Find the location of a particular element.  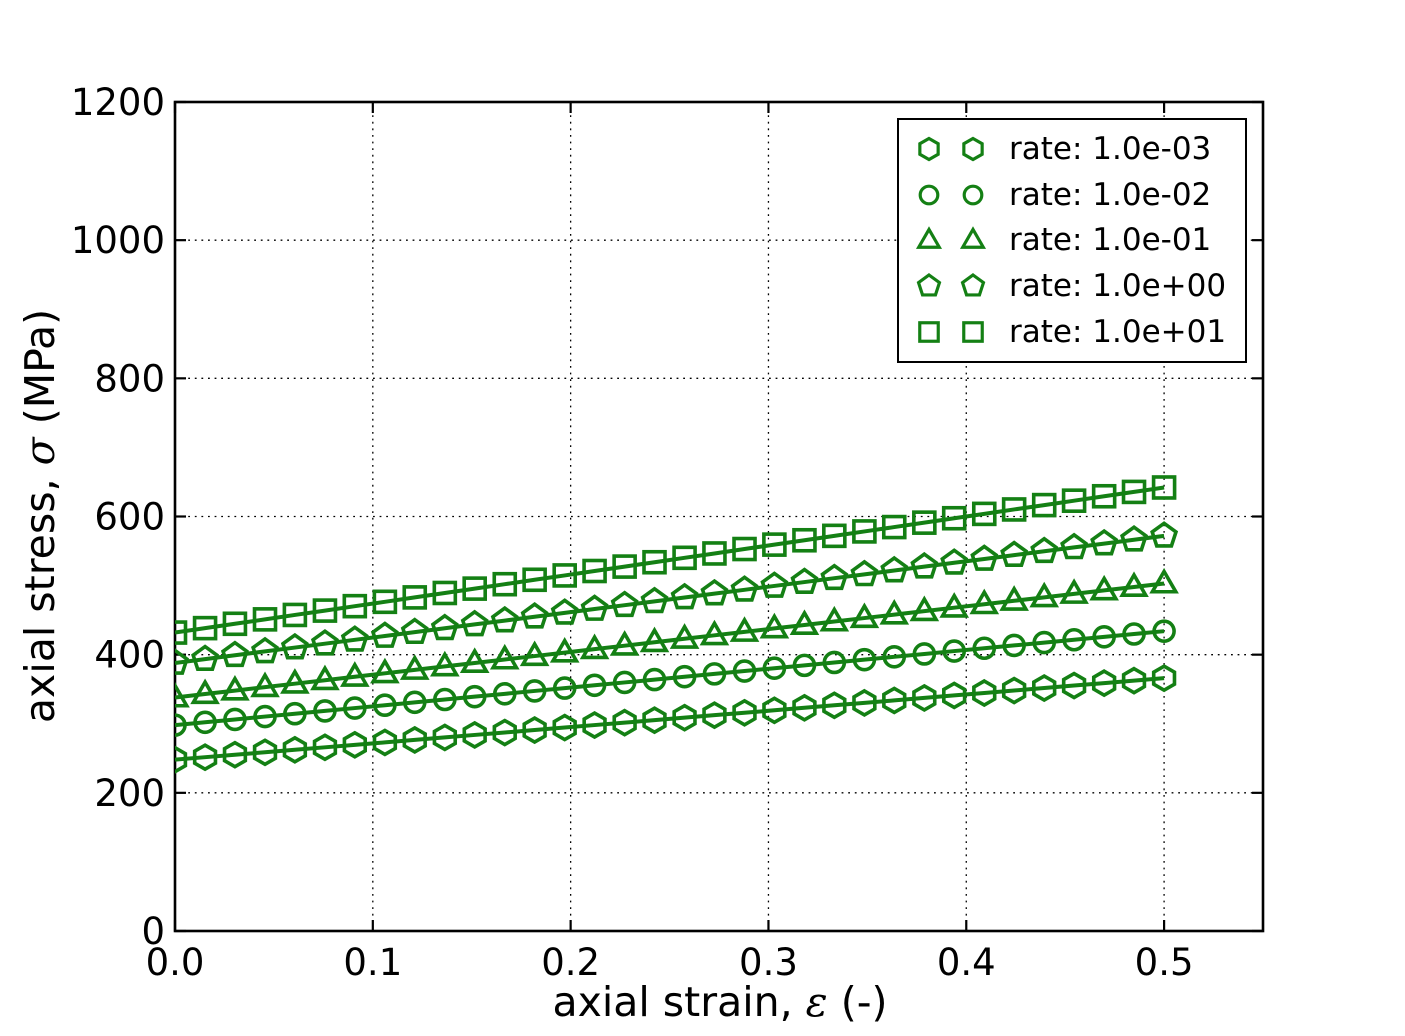

series-pentagon is located at coordinates (677, 598).